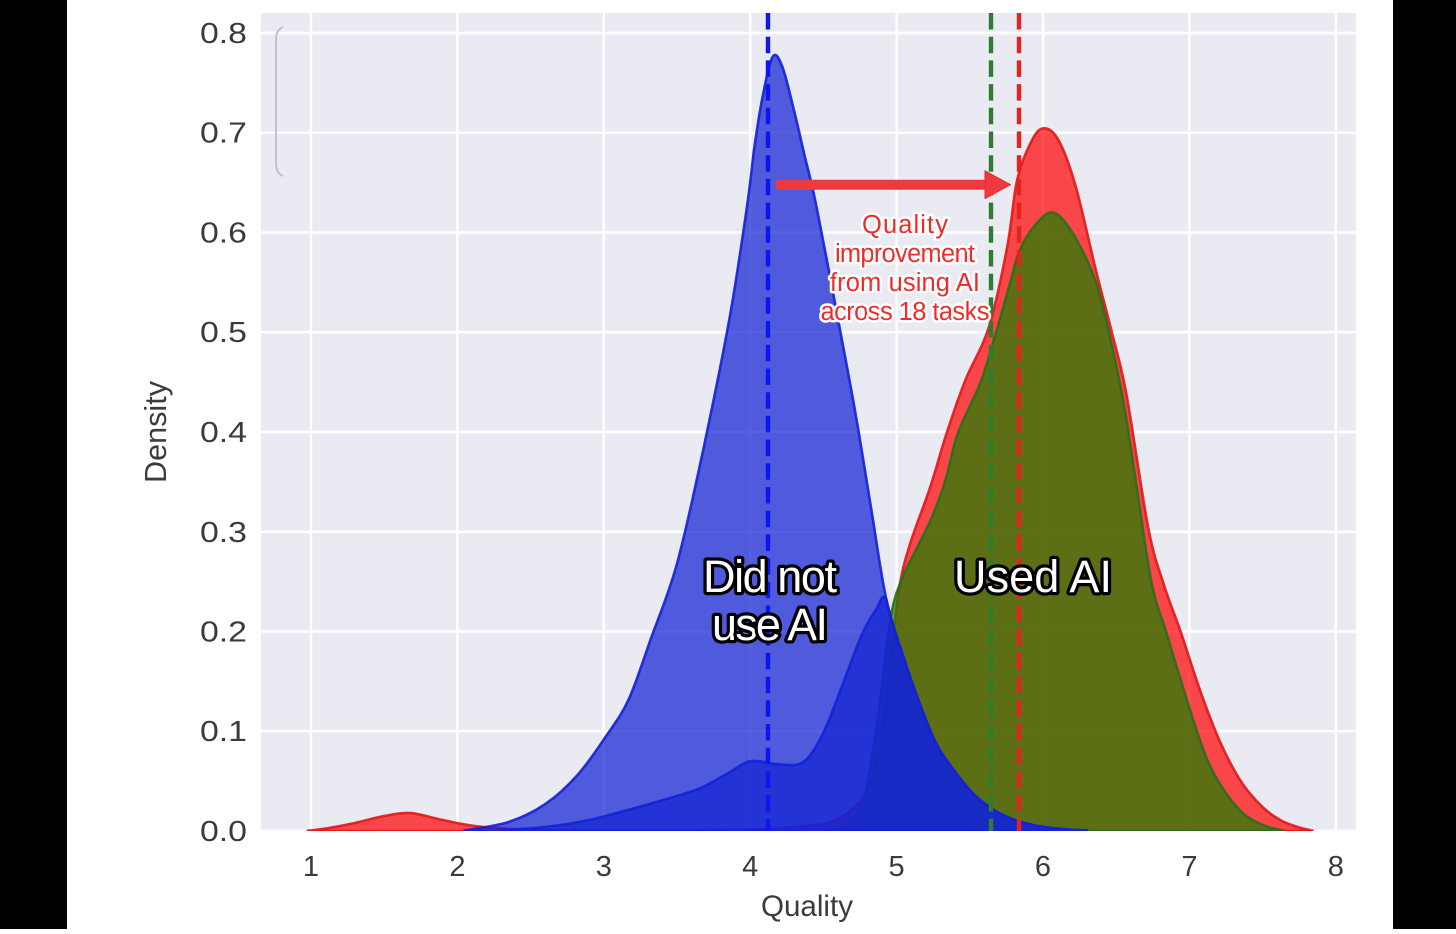 The height and width of the screenshot is (934, 1456). I want to click on svg-text: improvement, so click(905, 254).